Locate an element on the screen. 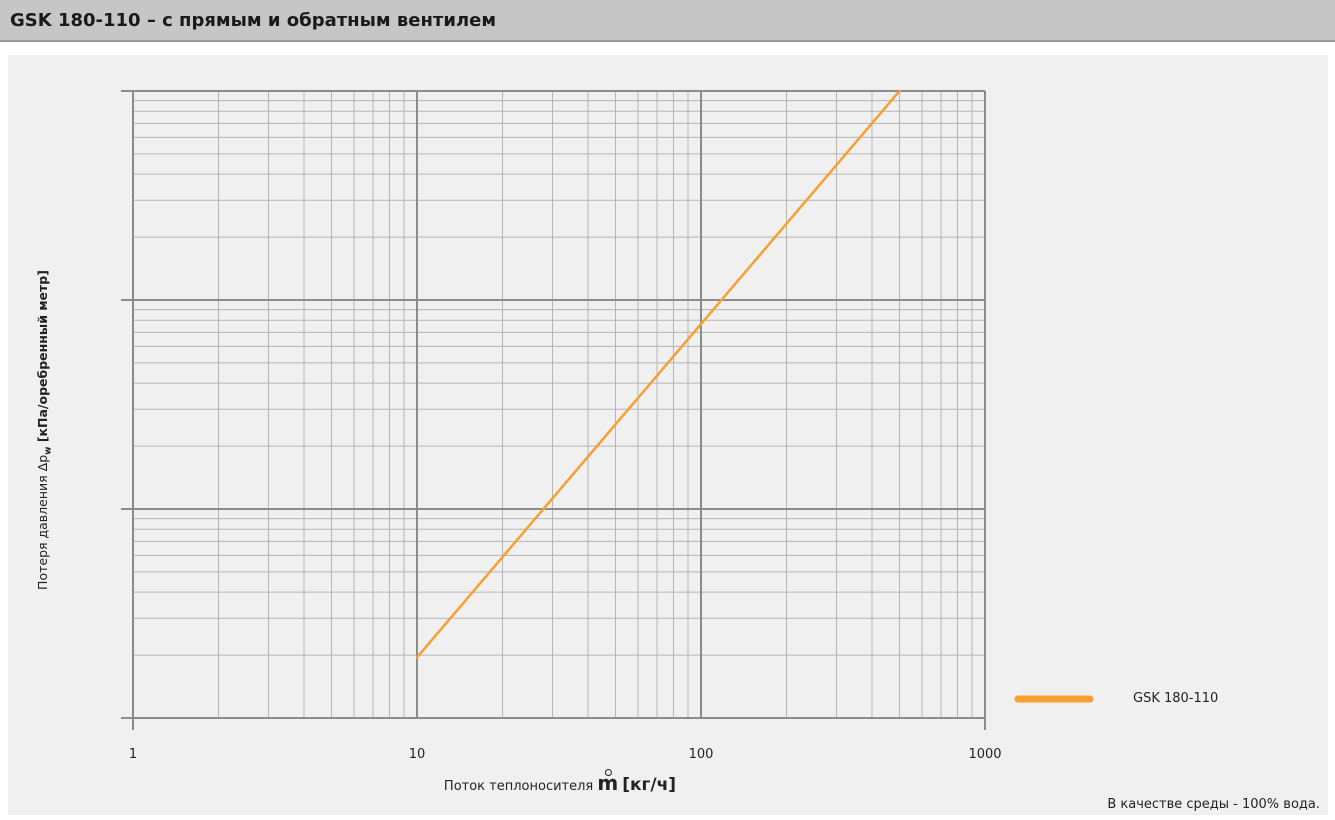 This screenshot has width=1335, height=820. x-tick-label: 1000 is located at coordinates (984, 754).